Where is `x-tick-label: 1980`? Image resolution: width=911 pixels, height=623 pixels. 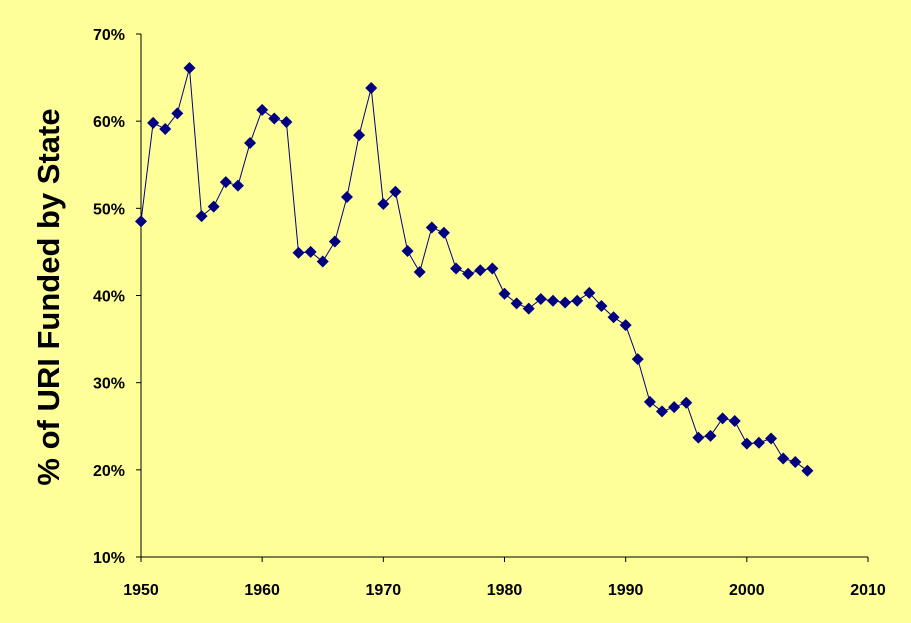 x-tick-label: 1980 is located at coordinates (505, 590).